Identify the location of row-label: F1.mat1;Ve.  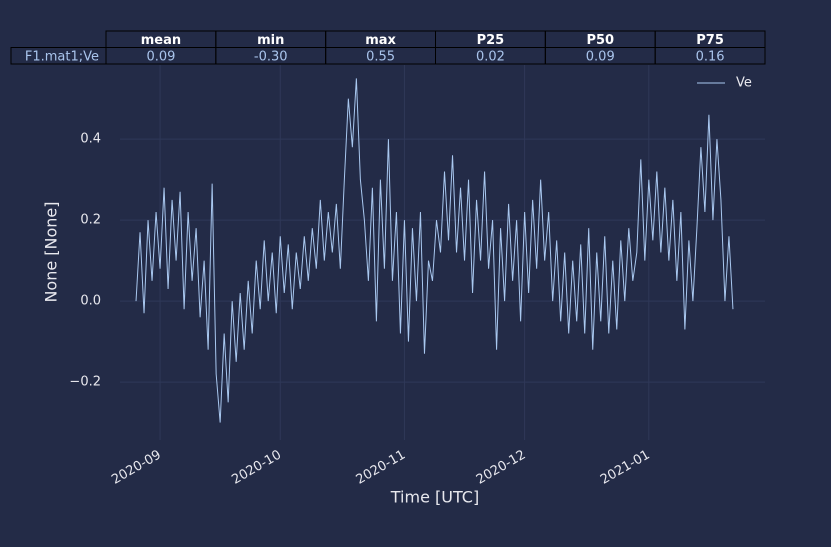
(62, 56).